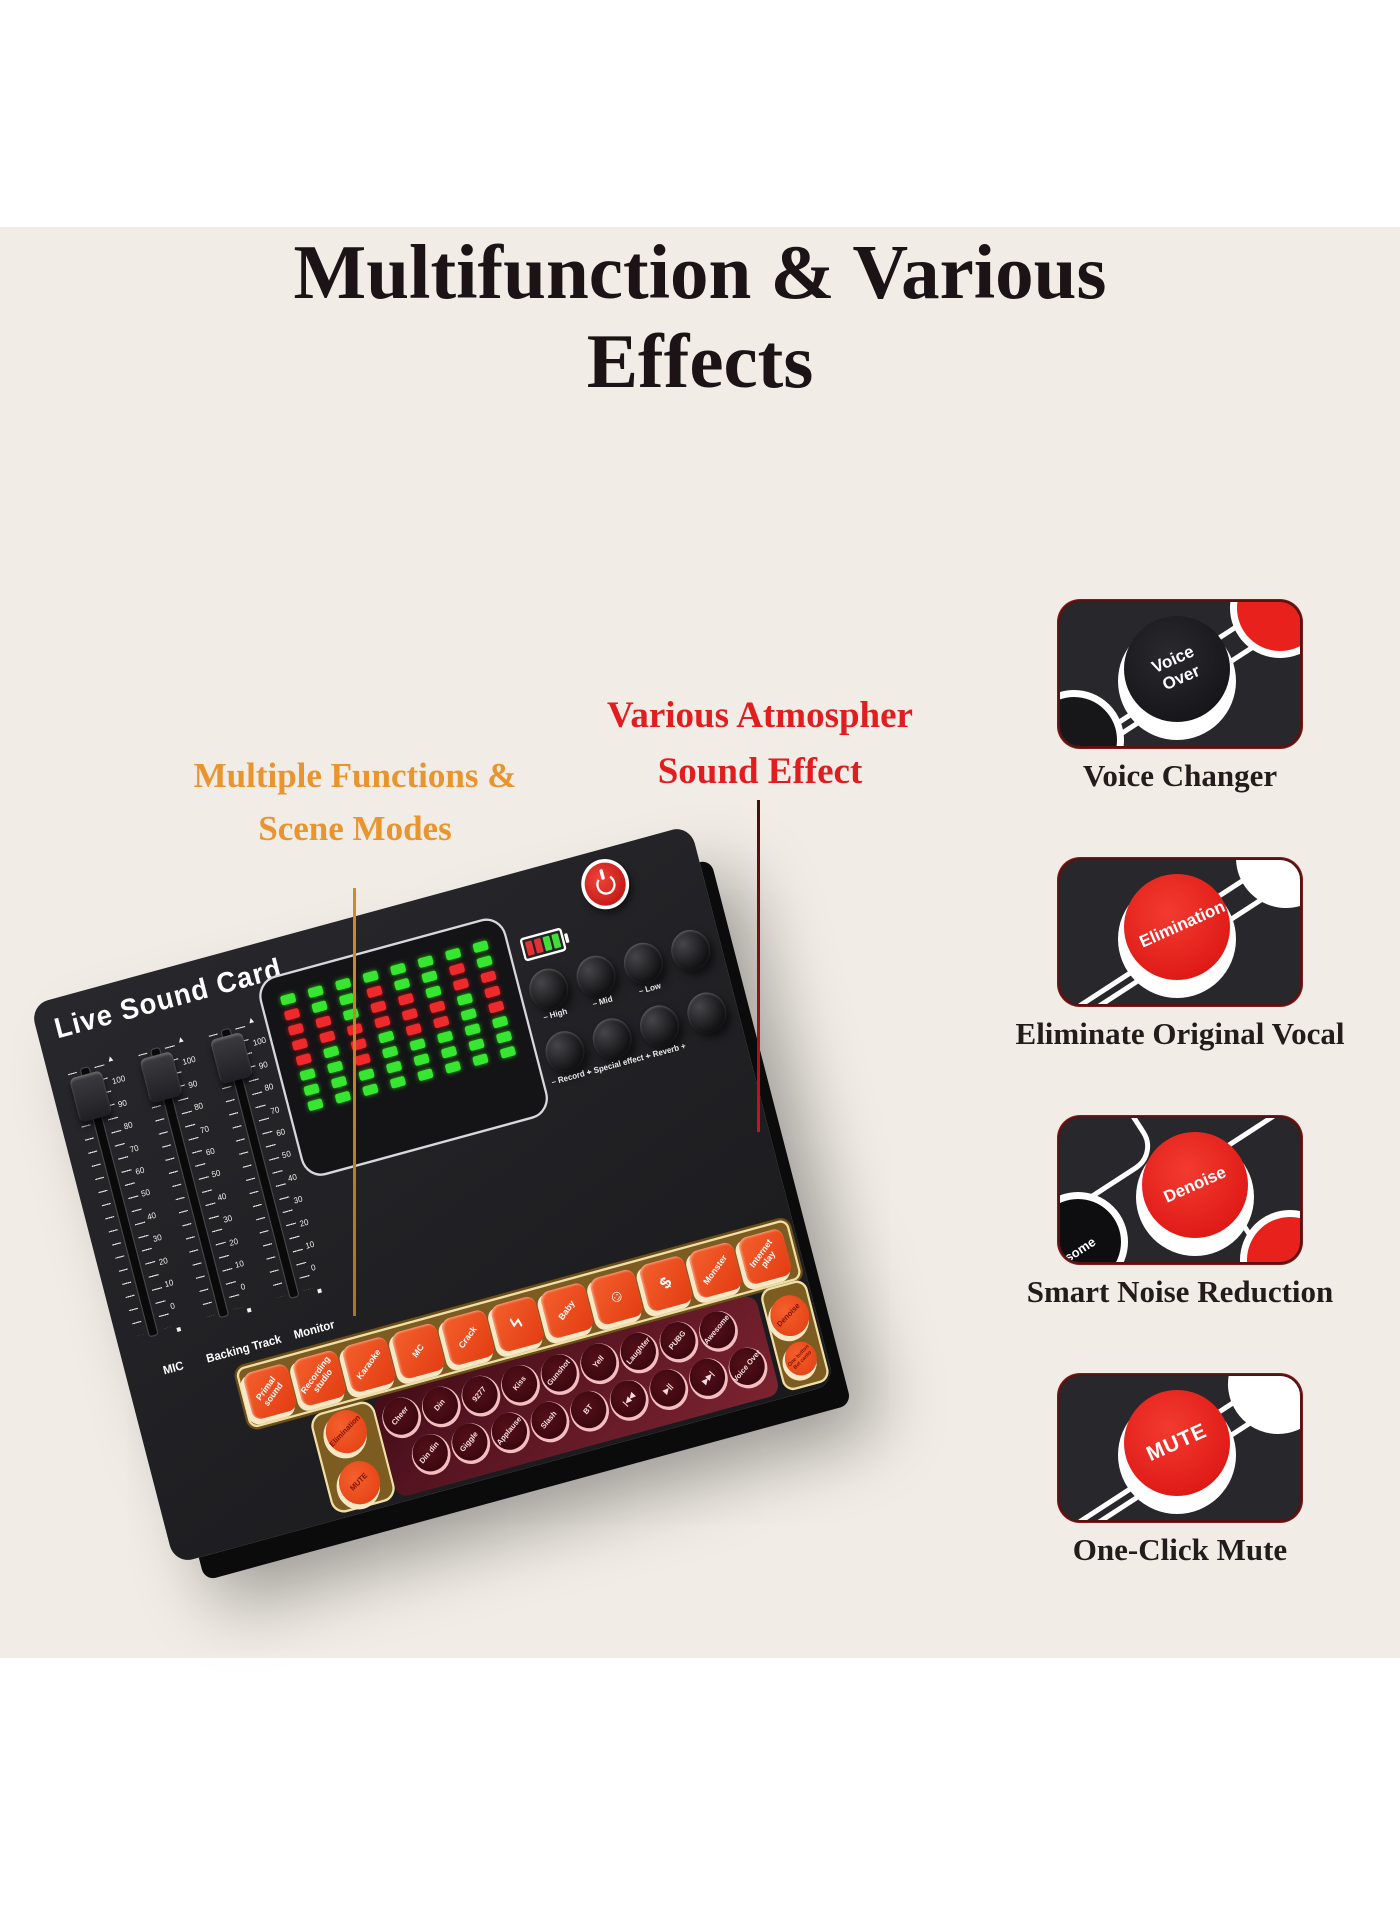 Image resolution: width=1400 pixels, height=1909 pixels. I want to click on effect-button: Cheer, so click(401, 1417).